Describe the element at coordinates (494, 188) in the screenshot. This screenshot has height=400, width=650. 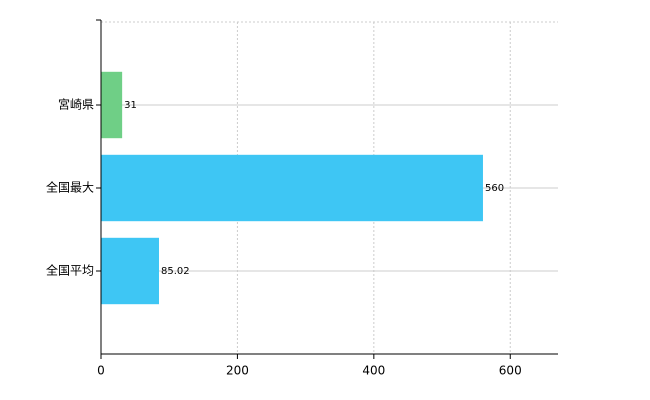
I see `value-label: 560` at that location.